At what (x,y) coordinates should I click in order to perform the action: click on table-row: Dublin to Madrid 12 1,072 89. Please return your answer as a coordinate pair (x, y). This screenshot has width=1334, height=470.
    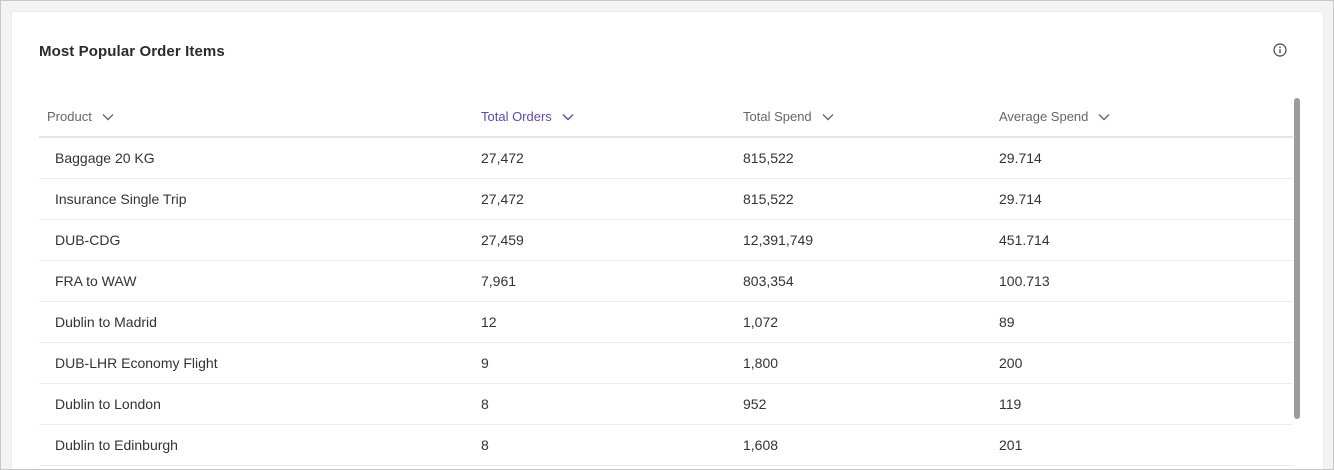
    Looking at the image, I should click on (666, 322).